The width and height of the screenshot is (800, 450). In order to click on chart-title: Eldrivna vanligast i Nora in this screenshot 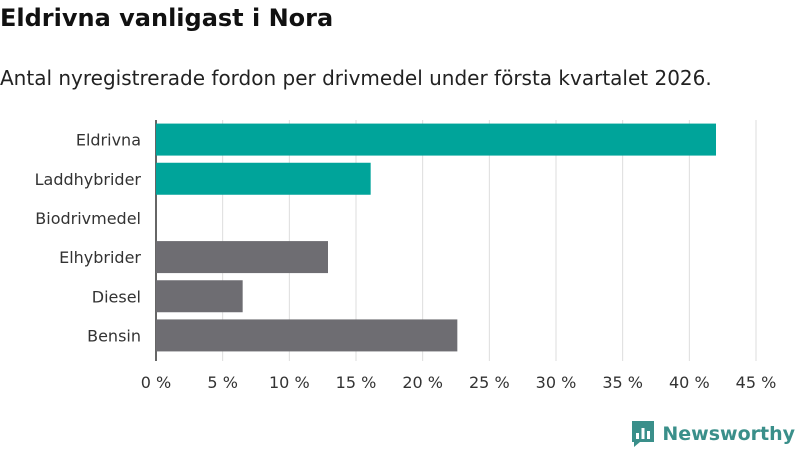, I will do `click(167, 18)`.